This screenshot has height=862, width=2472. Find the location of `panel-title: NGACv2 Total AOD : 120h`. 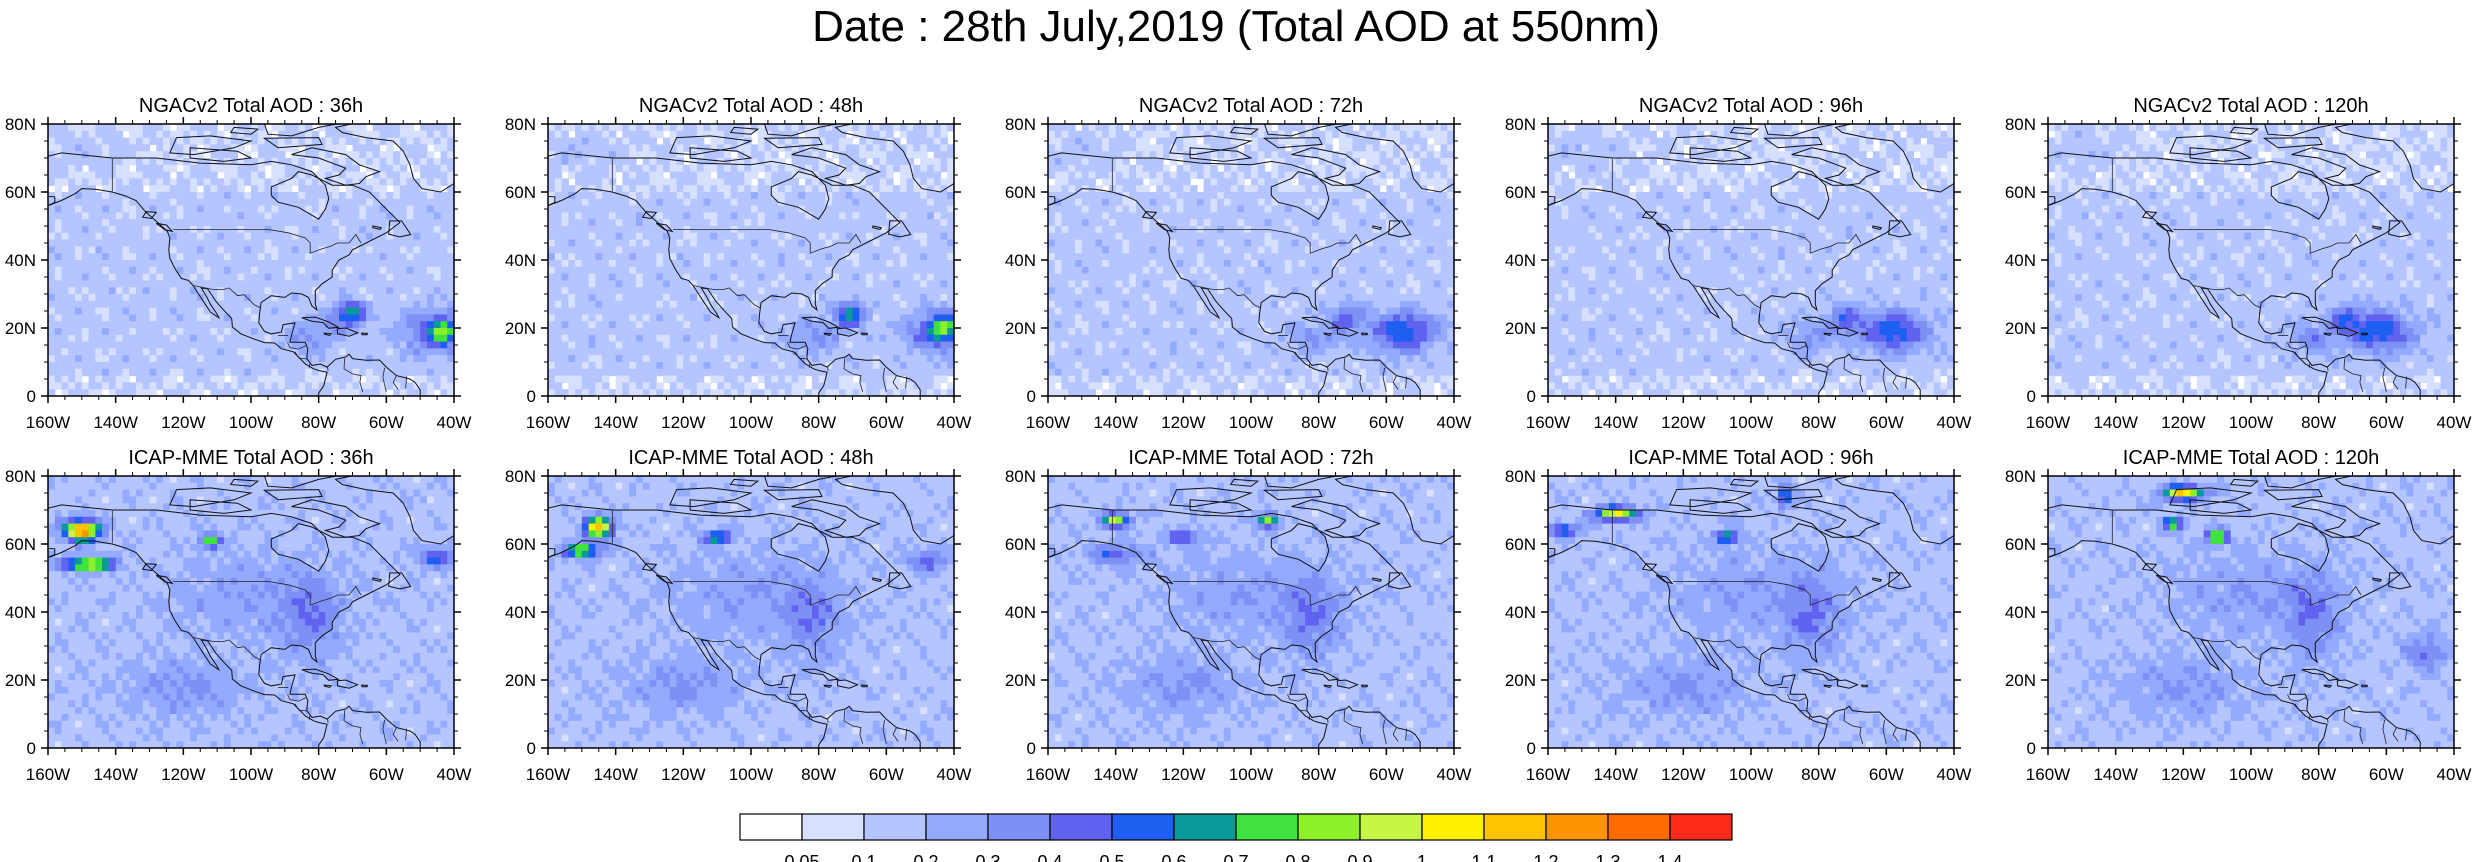

panel-title: NGACv2 Total AOD : 120h is located at coordinates (2250, 106).